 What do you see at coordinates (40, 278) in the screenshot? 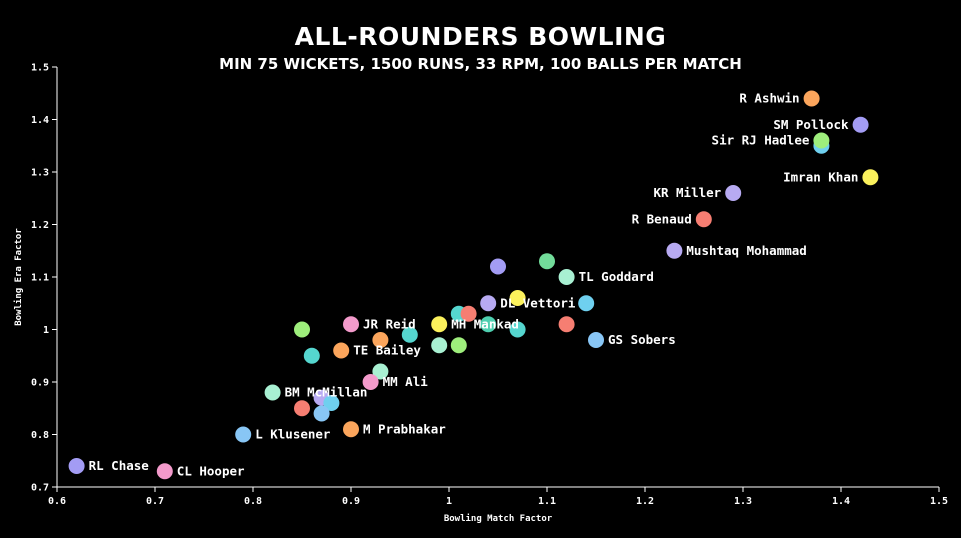
I see `y-tick-label: 1.1` at bounding box center [40, 278].